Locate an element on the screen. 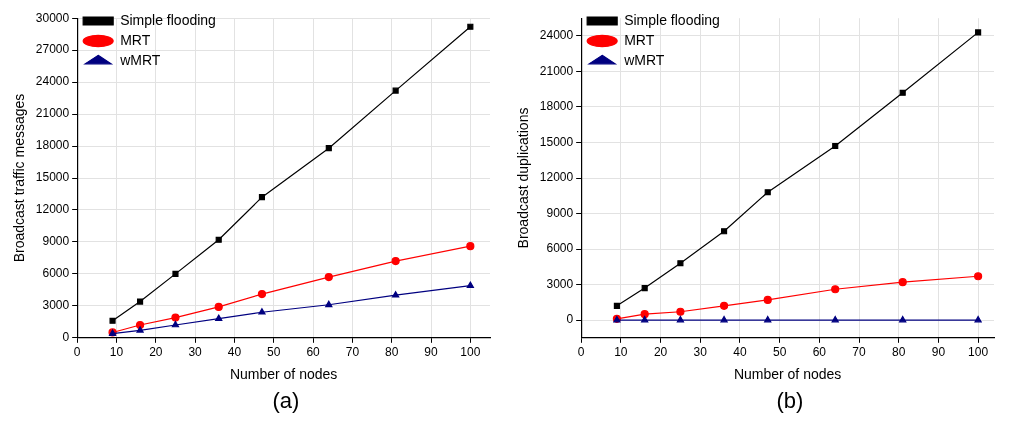 The image size is (1017, 437). y-tick-label: 27000 is located at coordinates (52, 49).